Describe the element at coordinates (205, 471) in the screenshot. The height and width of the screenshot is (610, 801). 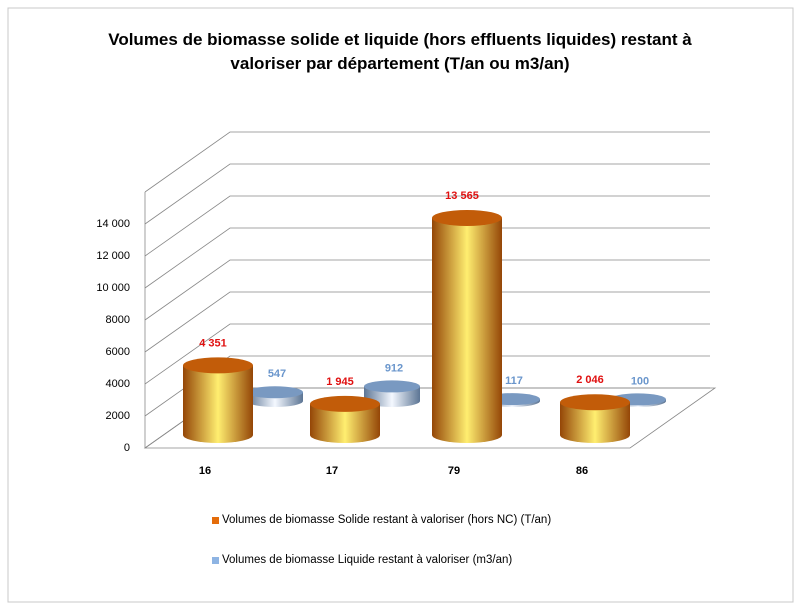
I see `x-tick-label: 16` at that location.